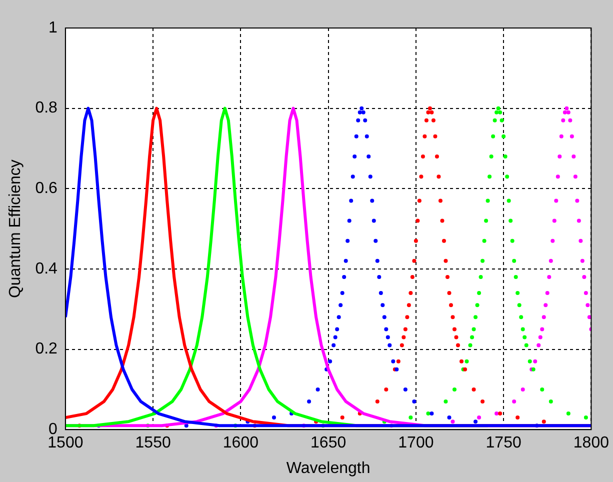 The height and width of the screenshot is (482, 613). Describe the element at coordinates (46, 269) in the screenshot. I see `y-tick-label: 0.4` at that location.